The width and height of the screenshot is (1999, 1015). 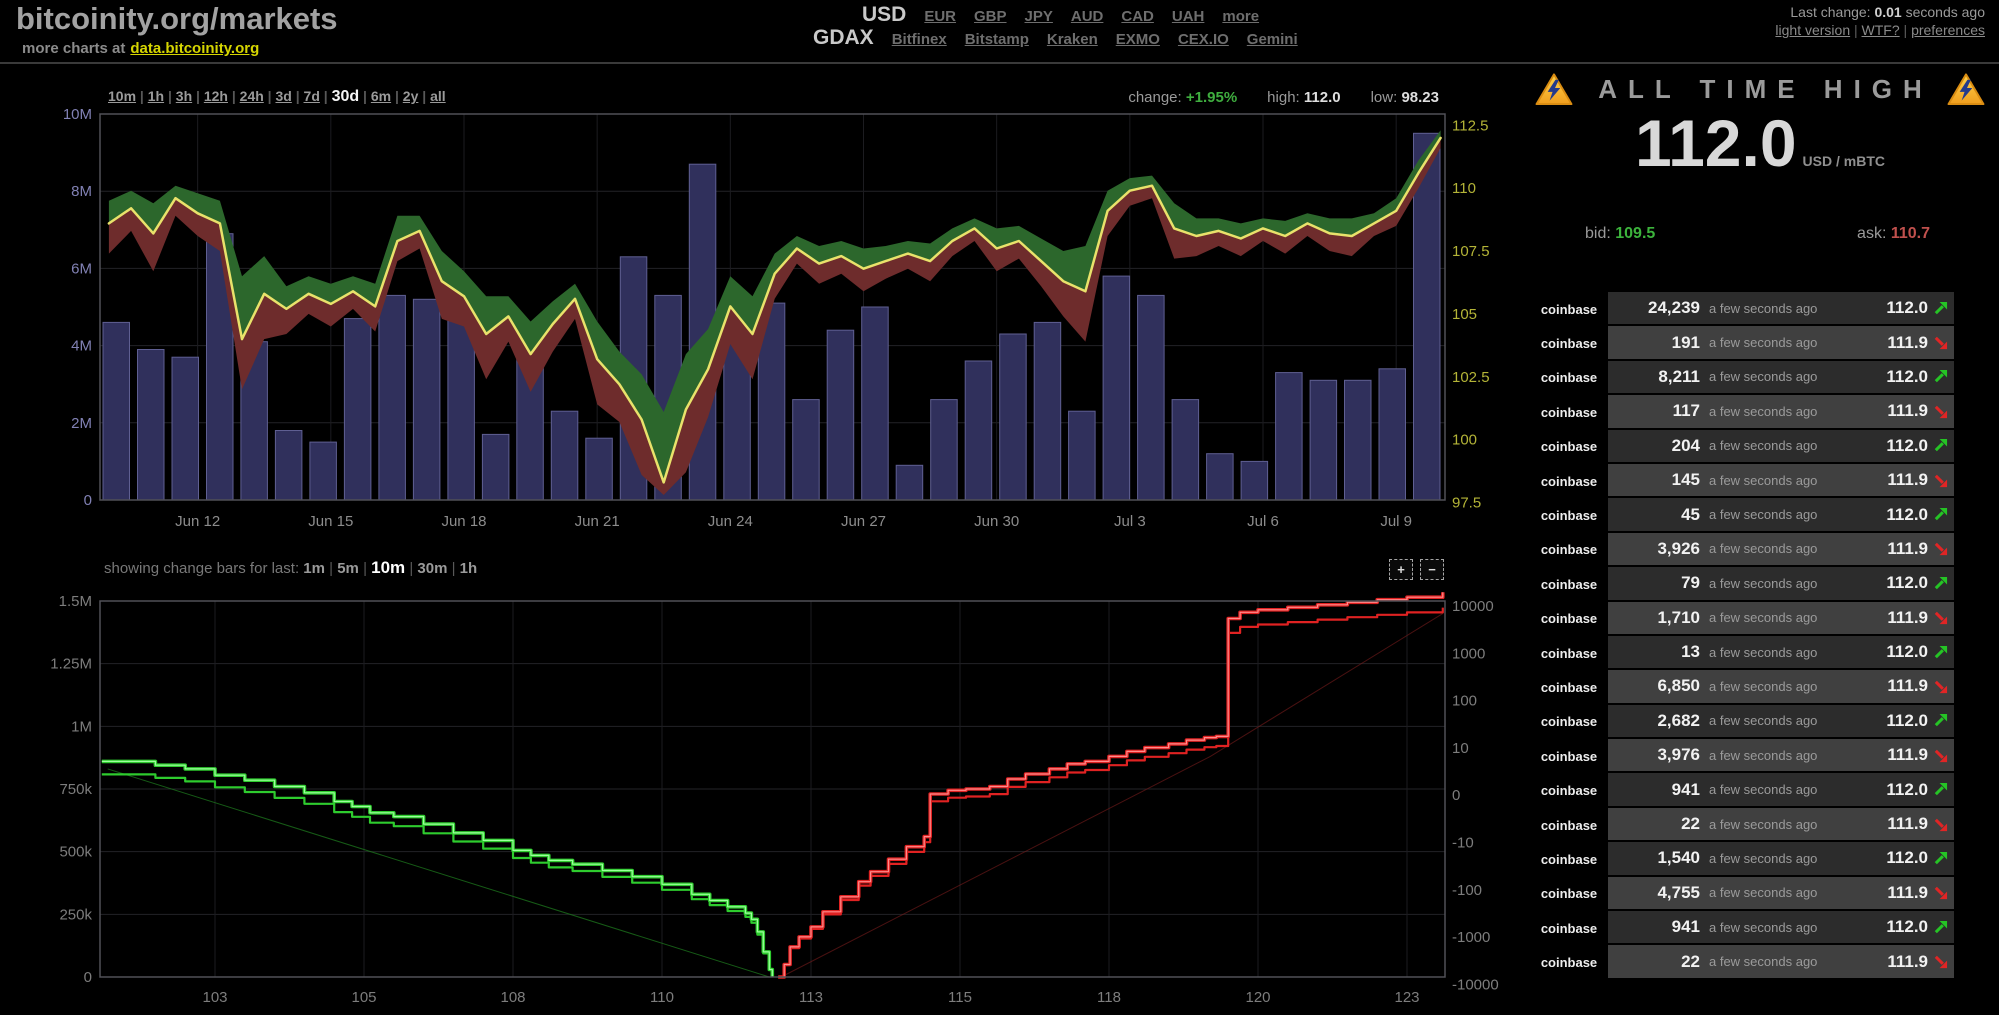 I want to click on currency-link-jpy: JPY, so click(x=1038, y=16).